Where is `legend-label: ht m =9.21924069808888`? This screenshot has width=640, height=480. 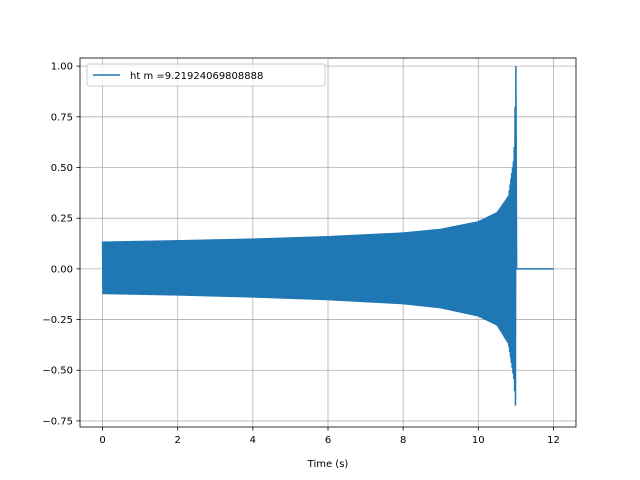 legend-label: ht m =9.21924069808888 is located at coordinates (196, 76).